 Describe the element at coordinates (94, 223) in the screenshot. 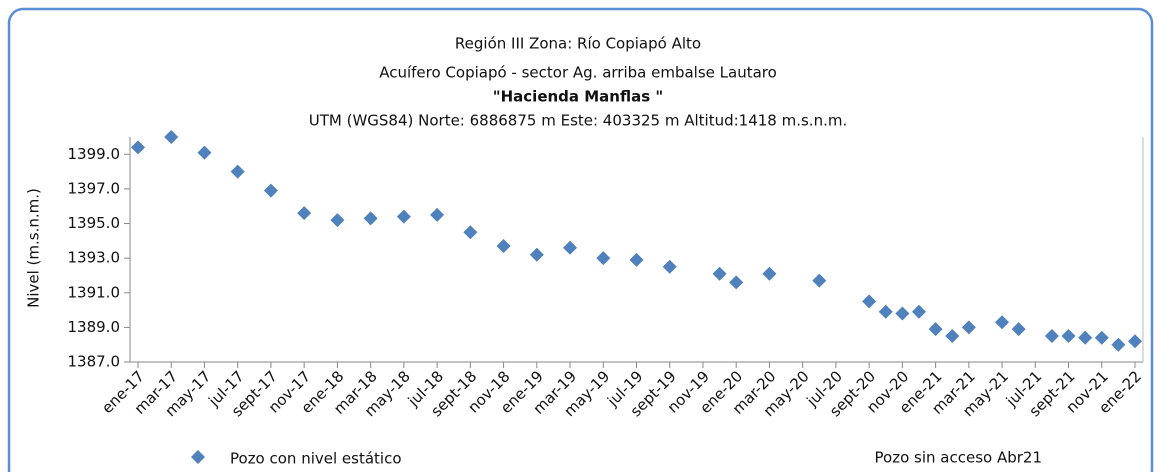

I see `y-tick-label: 1395.0` at that location.